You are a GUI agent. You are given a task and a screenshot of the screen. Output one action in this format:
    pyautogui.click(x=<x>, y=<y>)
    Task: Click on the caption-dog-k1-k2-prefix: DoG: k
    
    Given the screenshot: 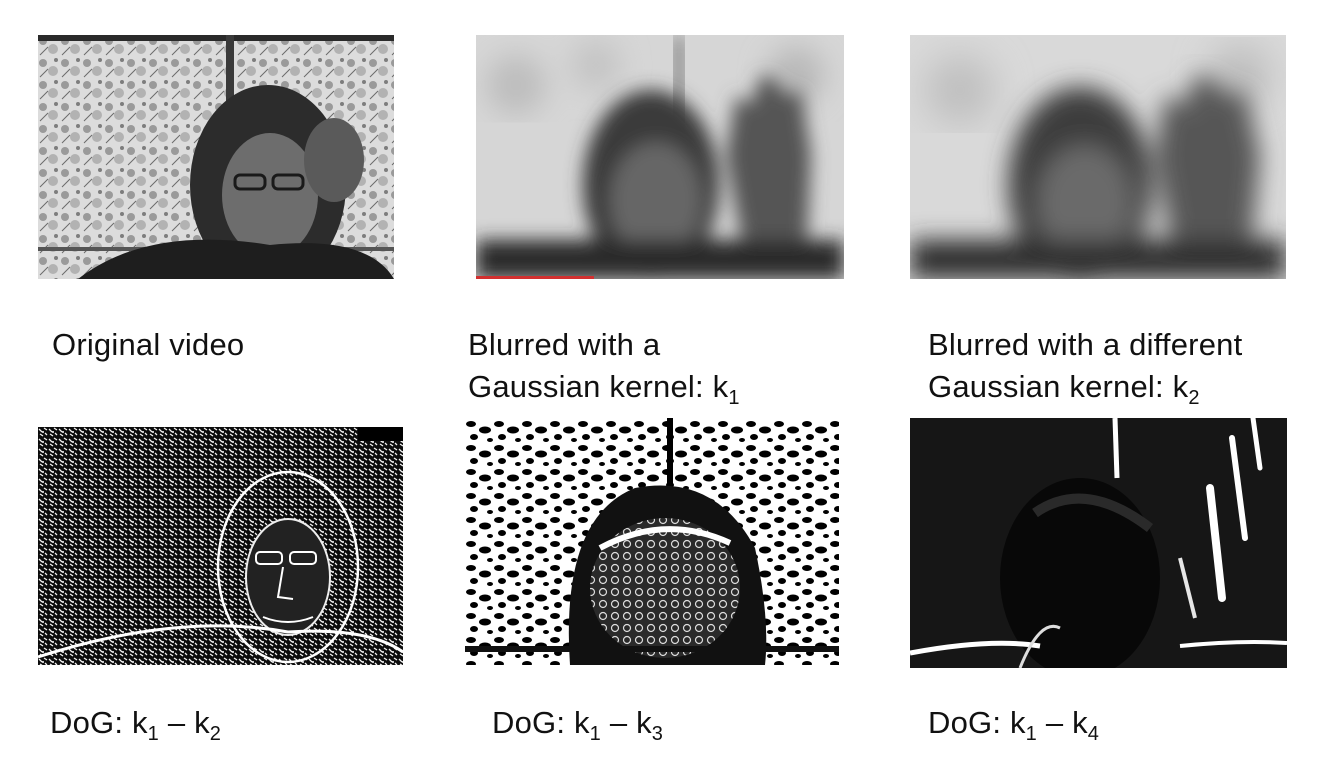 What is the action you would take?
    pyautogui.click(x=99, y=722)
    